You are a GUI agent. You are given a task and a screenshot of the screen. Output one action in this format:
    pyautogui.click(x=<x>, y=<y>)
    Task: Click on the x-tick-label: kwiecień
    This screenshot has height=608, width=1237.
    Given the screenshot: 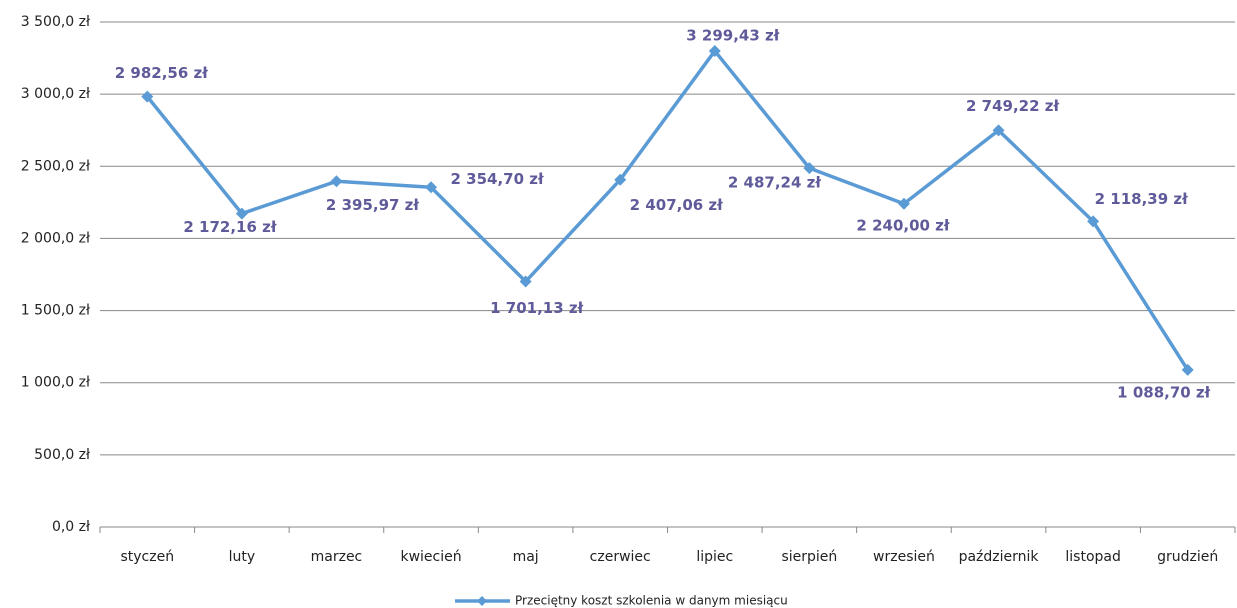 What is the action you would take?
    pyautogui.click(x=430, y=557)
    